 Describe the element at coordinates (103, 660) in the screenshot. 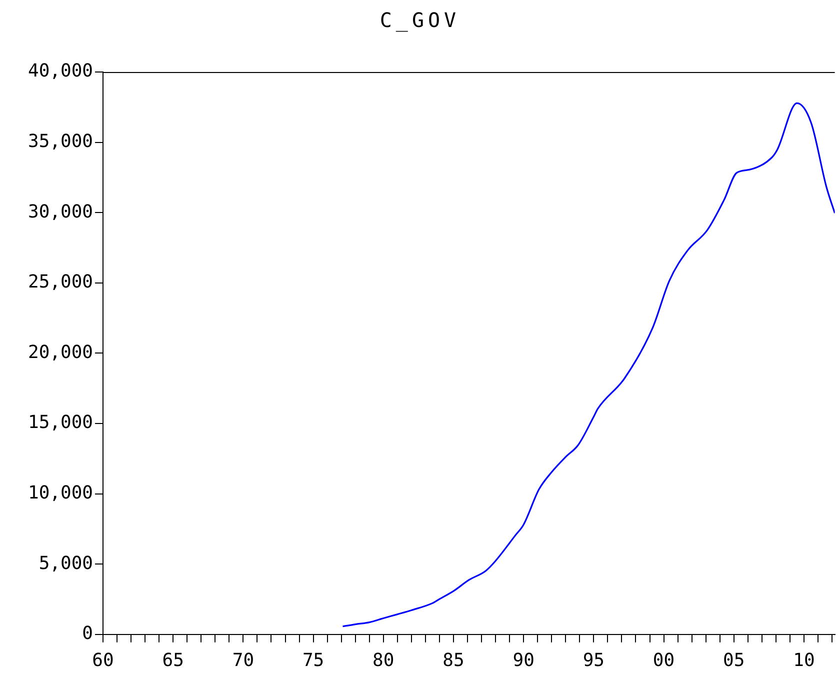

I see `x-tick-label: 60` at that location.